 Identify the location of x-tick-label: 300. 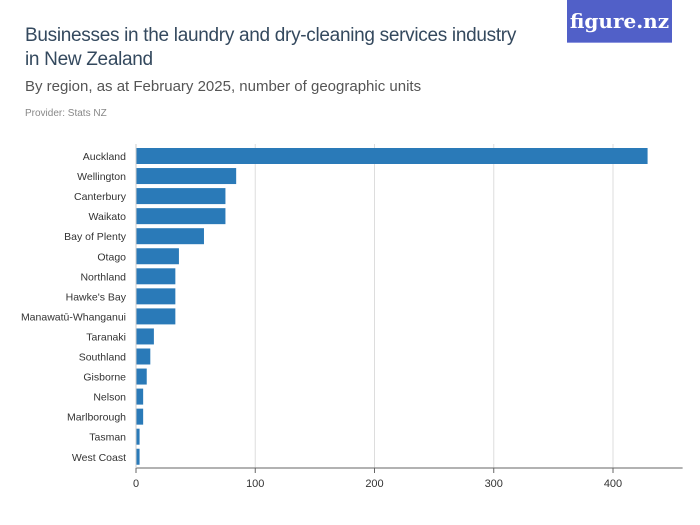
(494, 484).